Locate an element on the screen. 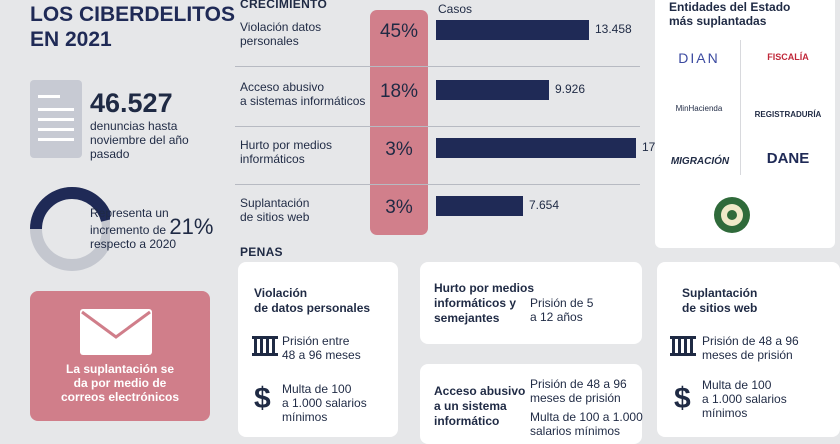 The width and height of the screenshot is (840, 444). police-emblem-icon is located at coordinates (732, 215).